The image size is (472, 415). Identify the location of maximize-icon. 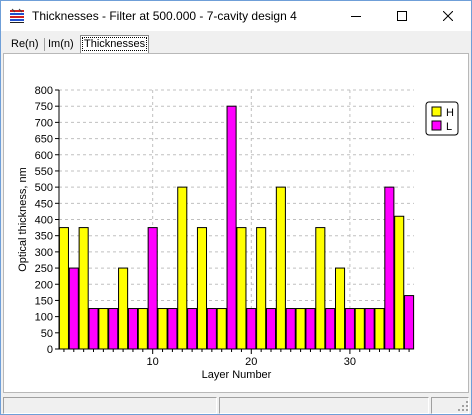
(402, 16).